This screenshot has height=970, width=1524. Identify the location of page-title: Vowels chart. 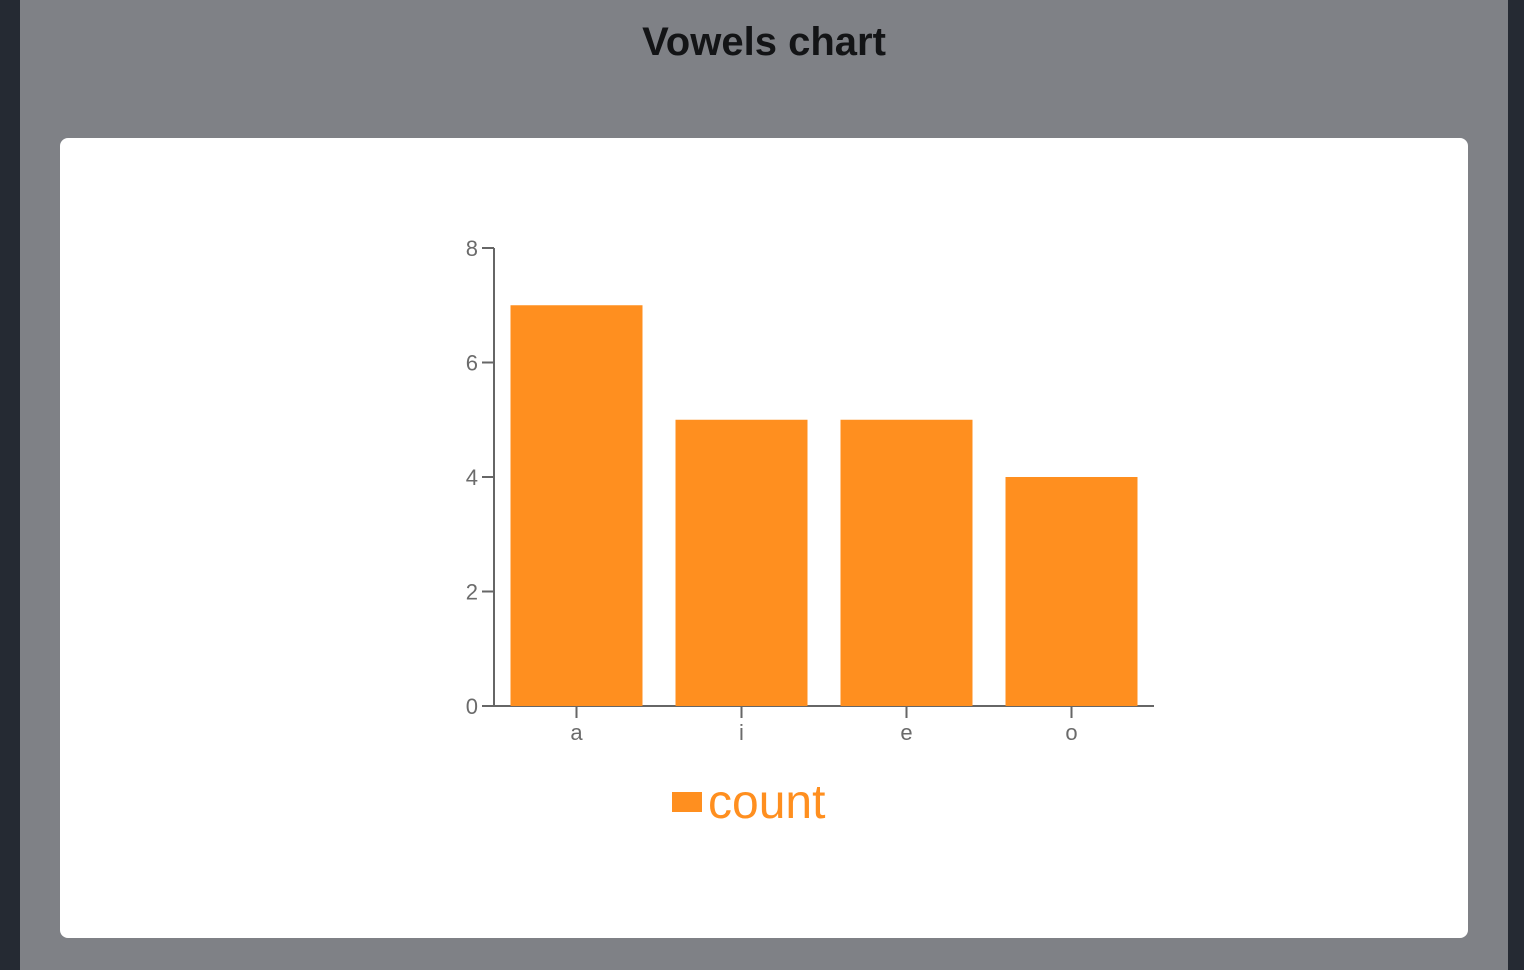
(764, 42).